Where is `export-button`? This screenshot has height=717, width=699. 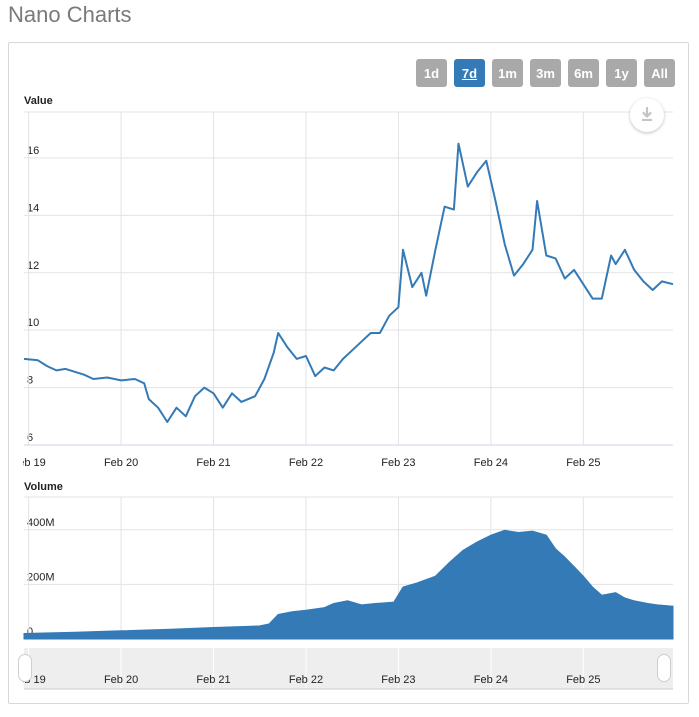
export-button is located at coordinates (647, 115).